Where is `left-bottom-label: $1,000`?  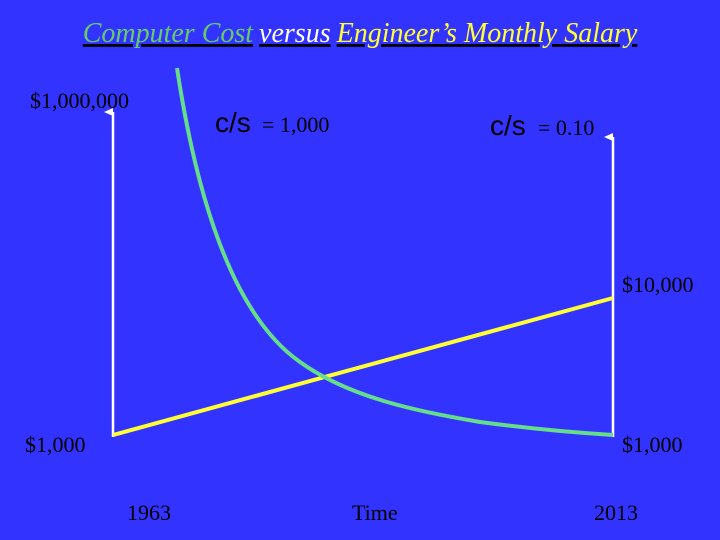
left-bottom-label: $1,000 is located at coordinates (55, 444).